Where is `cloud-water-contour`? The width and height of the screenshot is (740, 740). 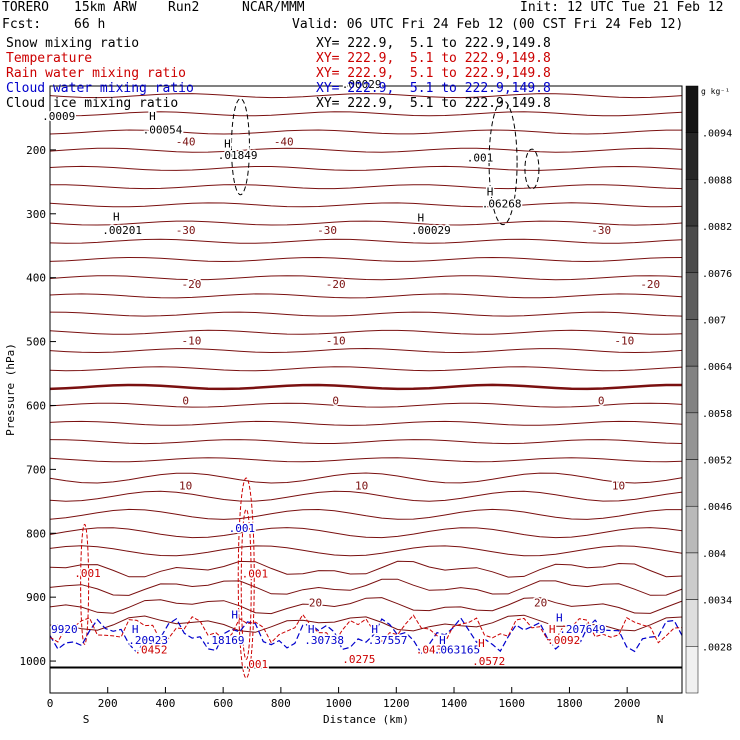 cloud-water-contour is located at coordinates (366, 636).